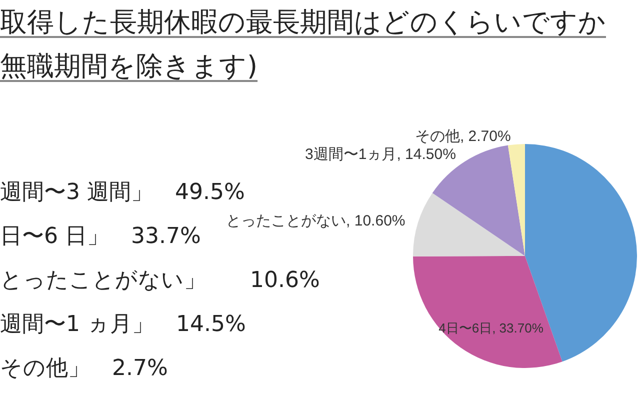 The height and width of the screenshot is (400, 640). What do you see at coordinates (491, 328) in the screenshot?
I see `slice-label: 4日〜6日, 33.70%` at bounding box center [491, 328].